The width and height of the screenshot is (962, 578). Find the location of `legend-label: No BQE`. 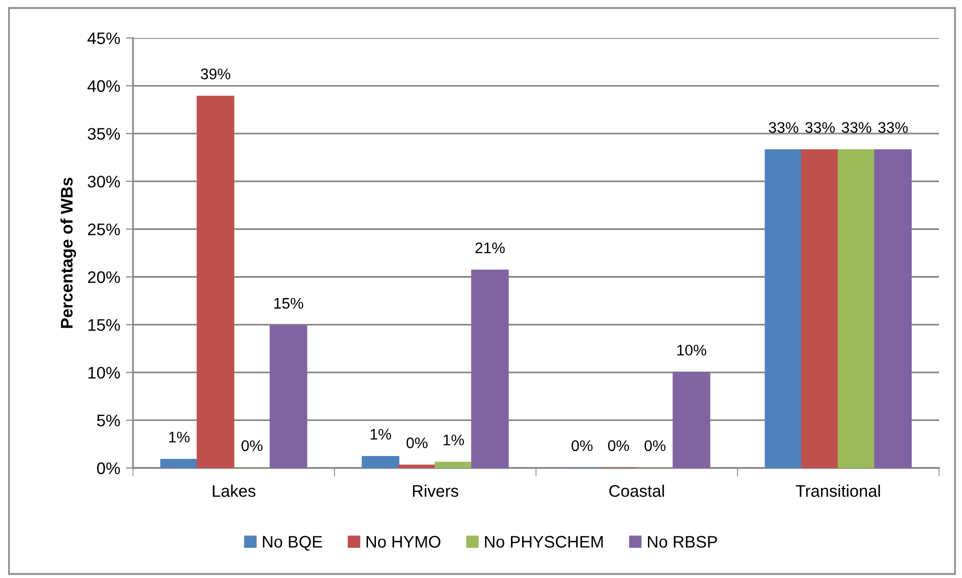

legend-label: No BQE is located at coordinates (292, 543).